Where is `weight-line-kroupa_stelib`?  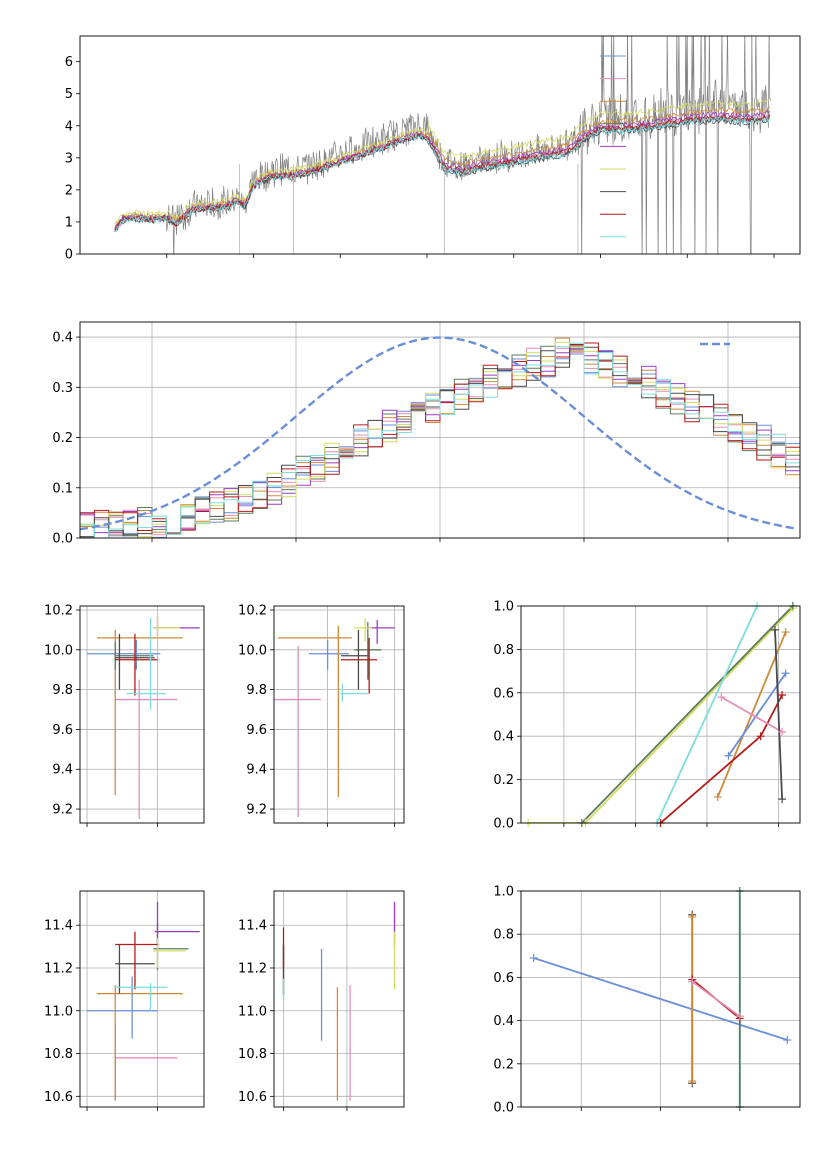 weight-line-kroupa_stelib is located at coordinates (707, 714).